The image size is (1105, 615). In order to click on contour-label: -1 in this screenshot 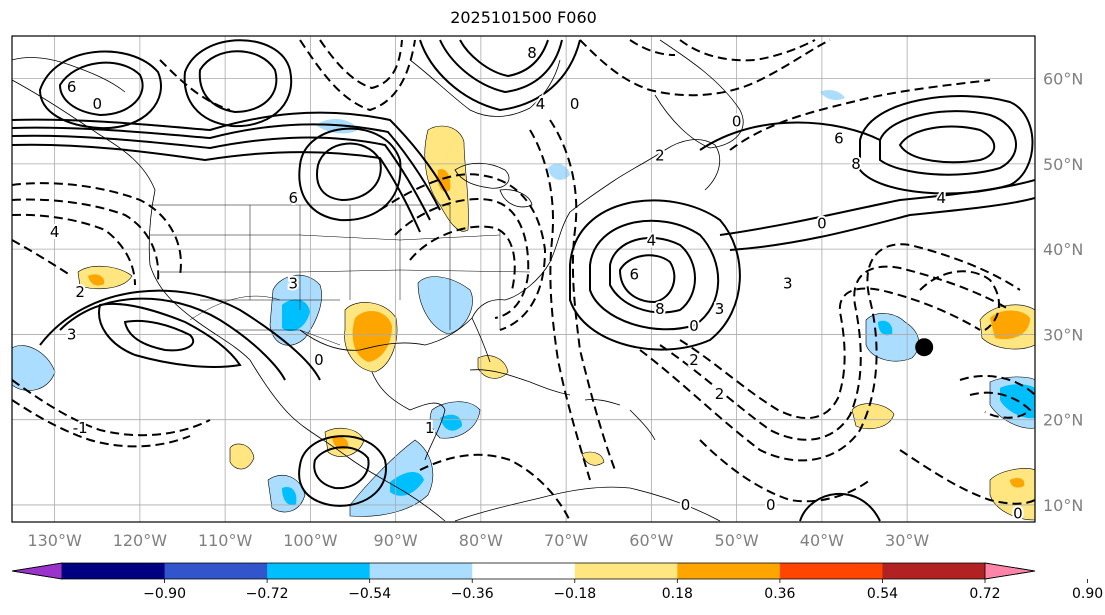, I will do `click(80, 428)`.